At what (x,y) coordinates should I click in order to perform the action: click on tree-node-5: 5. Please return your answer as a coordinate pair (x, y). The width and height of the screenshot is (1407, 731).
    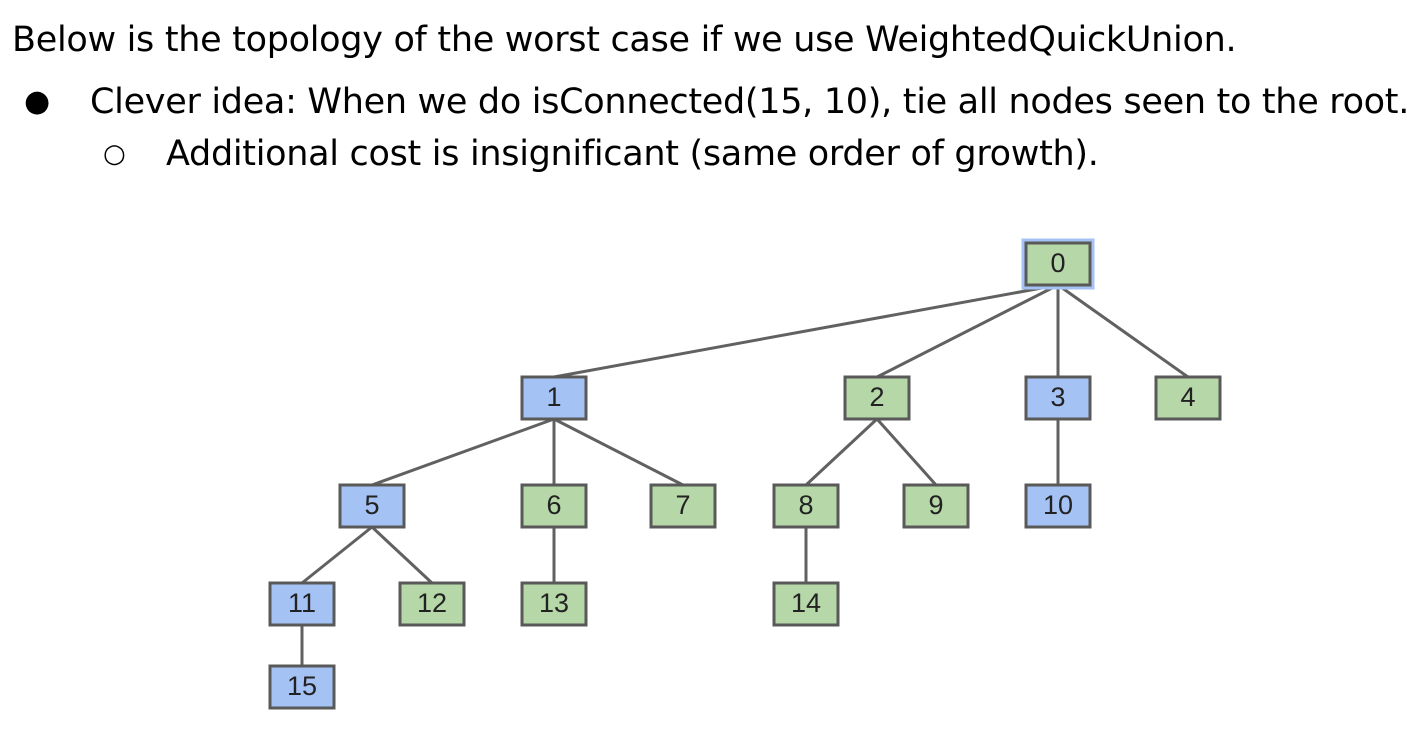
    Looking at the image, I should click on (372, 506).